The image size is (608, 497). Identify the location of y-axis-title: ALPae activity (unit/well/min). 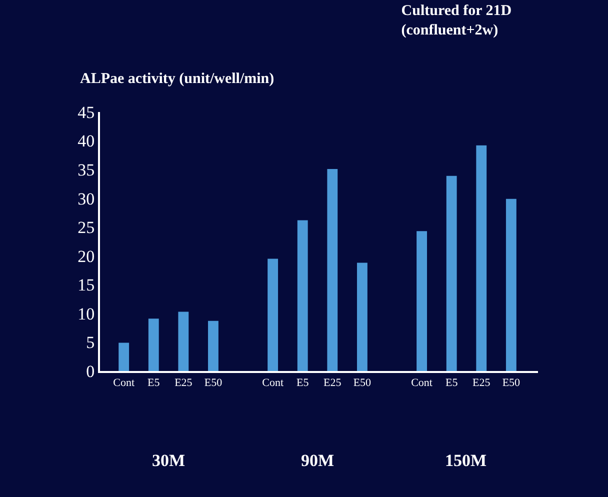
(177, 79).